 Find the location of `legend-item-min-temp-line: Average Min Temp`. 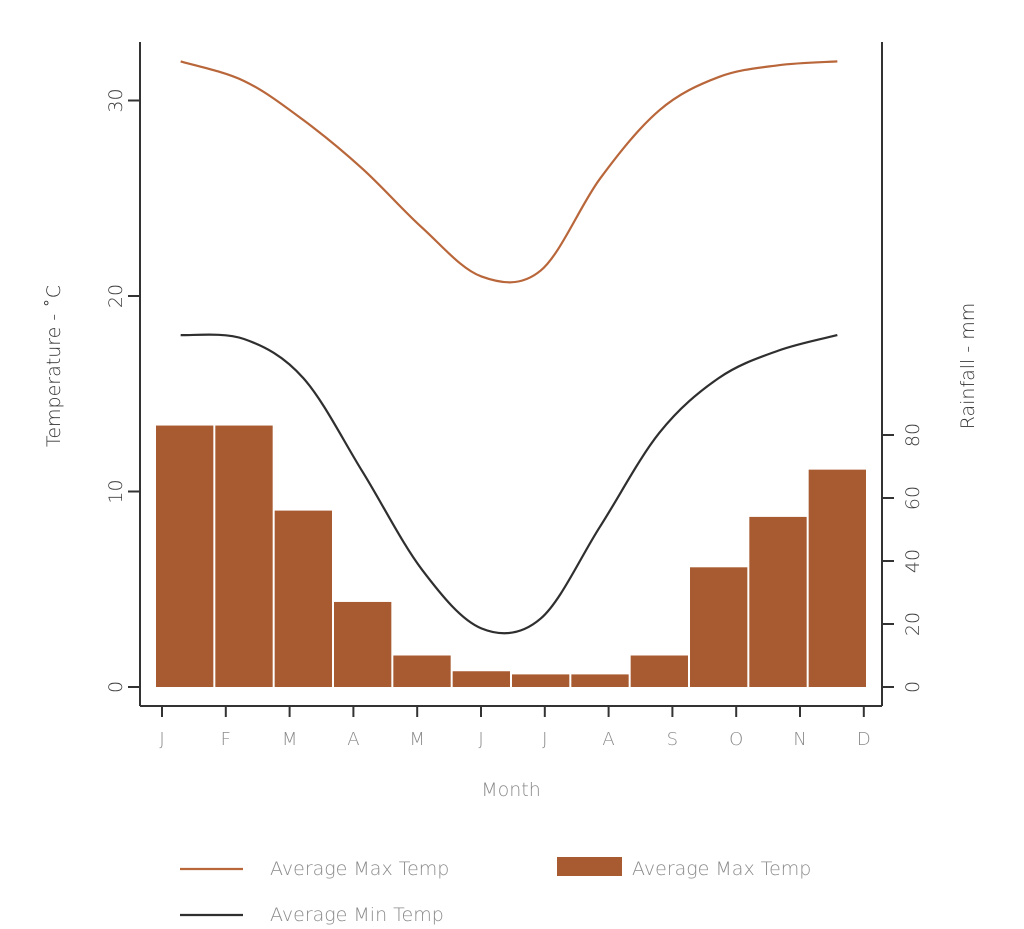

legend-item-min-temp-line: Average Min Temp is located at coordinates (312, 915).